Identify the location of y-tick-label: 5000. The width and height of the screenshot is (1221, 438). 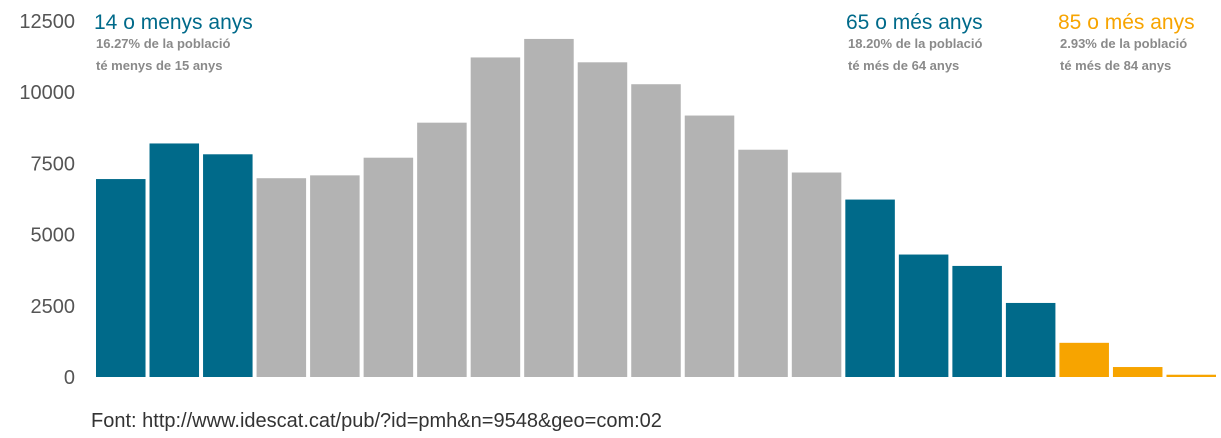
(53, 236).